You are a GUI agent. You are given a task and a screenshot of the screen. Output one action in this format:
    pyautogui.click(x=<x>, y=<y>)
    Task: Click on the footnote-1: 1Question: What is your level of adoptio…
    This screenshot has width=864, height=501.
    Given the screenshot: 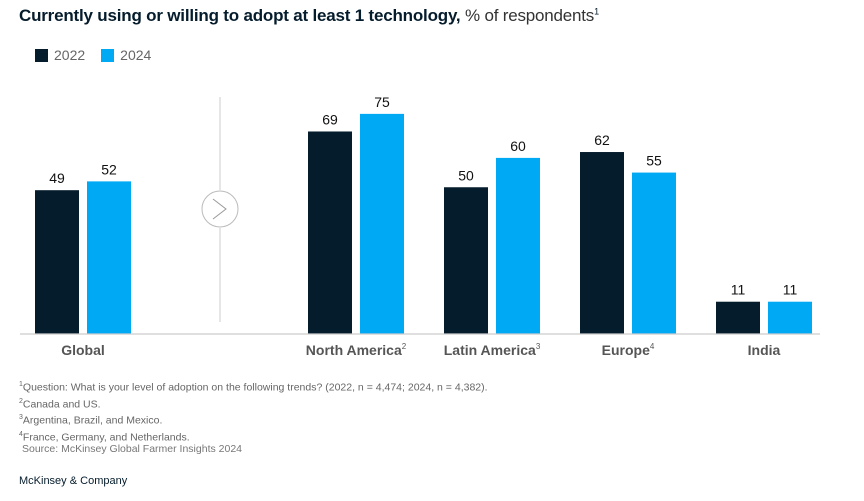 What is the action you would take?
    pyautogui.click(x=253, y=386)
    